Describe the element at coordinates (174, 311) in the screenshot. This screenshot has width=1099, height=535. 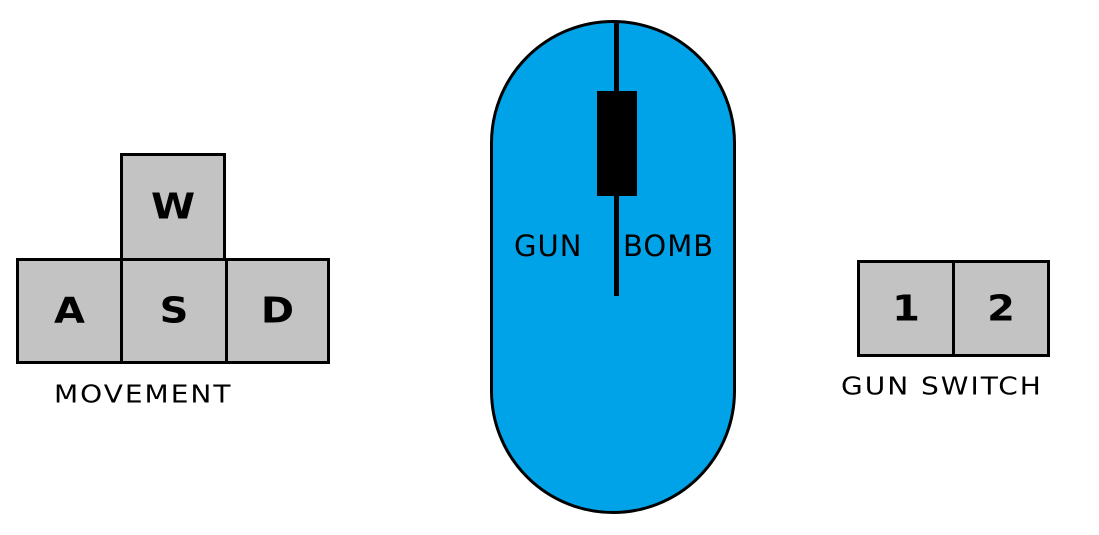
I see `key-s: S` at that location.